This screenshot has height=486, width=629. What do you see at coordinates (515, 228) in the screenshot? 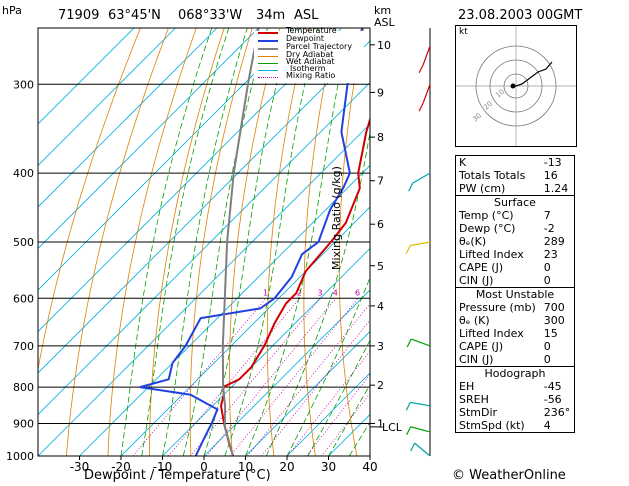
I see `index-row: Dewp (°C) -2` at bounding box center [515, 228].